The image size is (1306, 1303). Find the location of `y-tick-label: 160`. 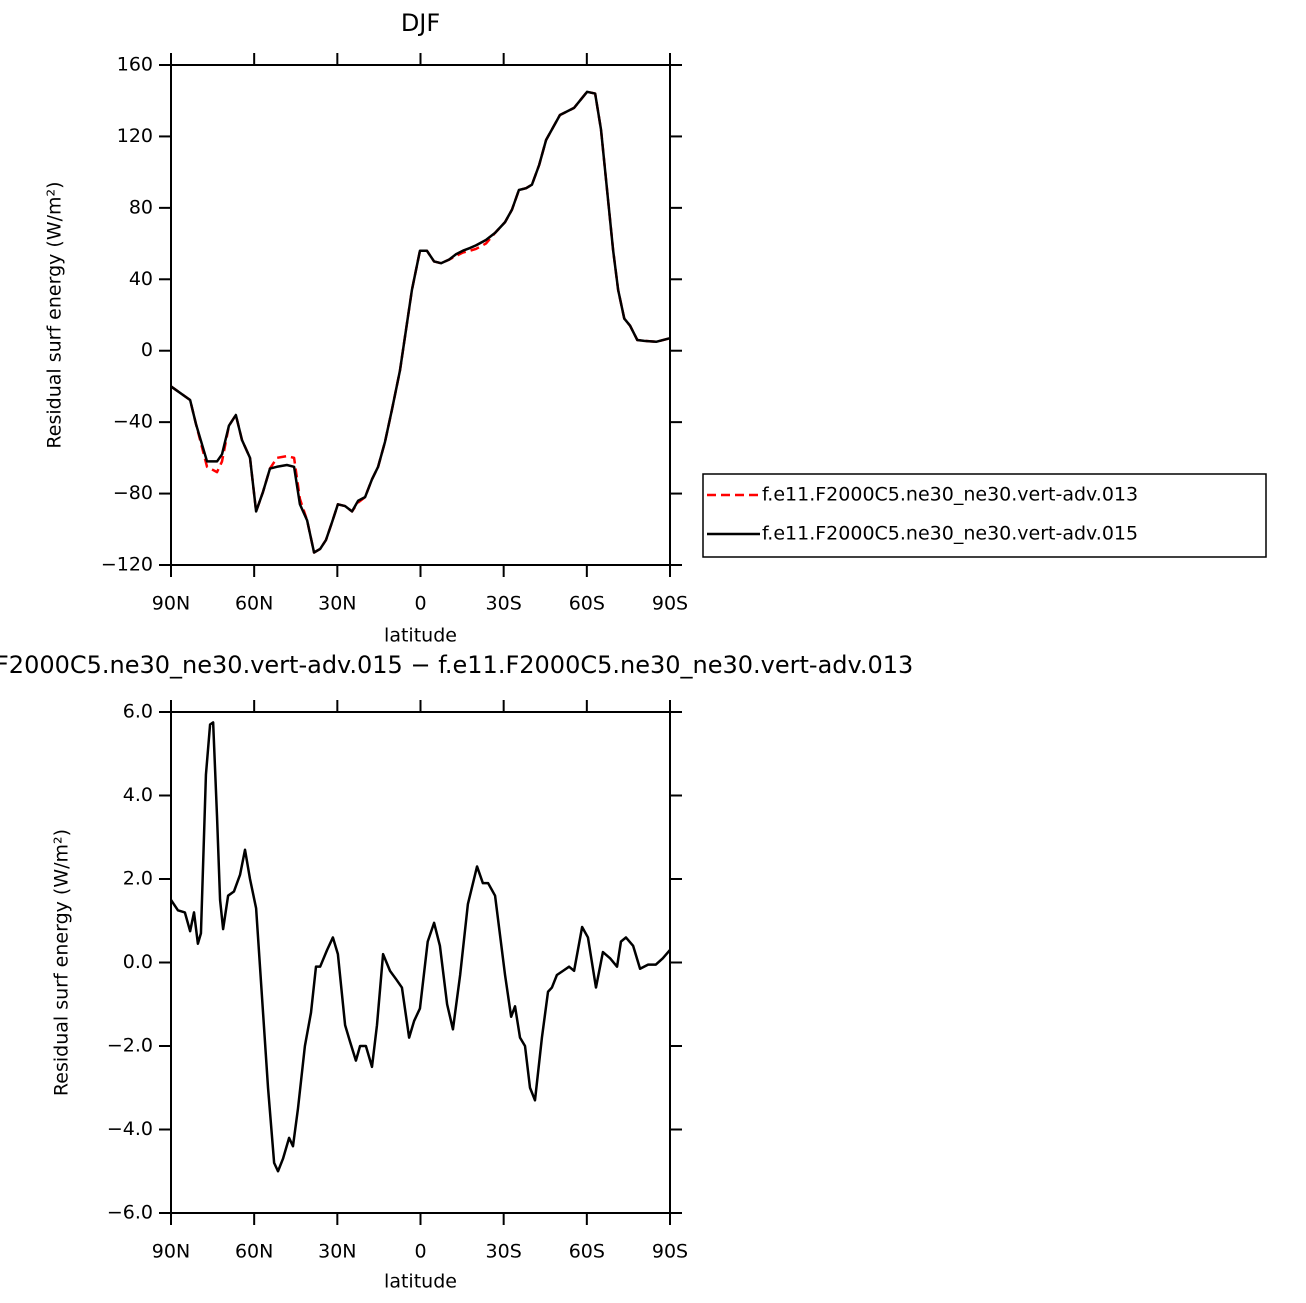

y-tick-label: 160 is located at coordinates (135, 65).